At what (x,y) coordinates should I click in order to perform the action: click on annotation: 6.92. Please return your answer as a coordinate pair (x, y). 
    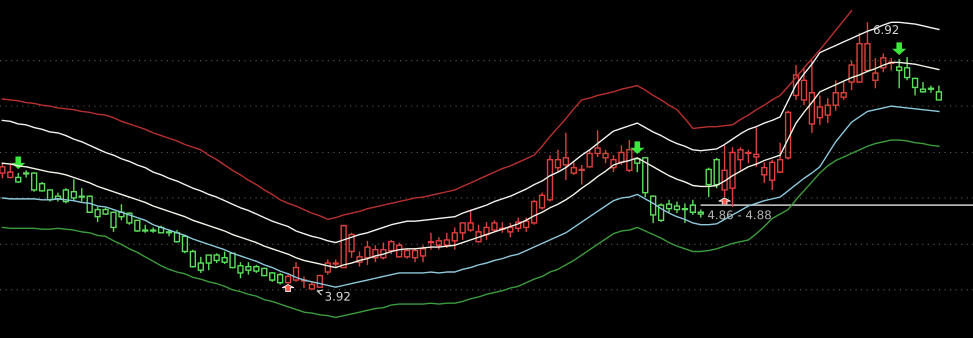
    Looking at the image, I should click on (886, 29).